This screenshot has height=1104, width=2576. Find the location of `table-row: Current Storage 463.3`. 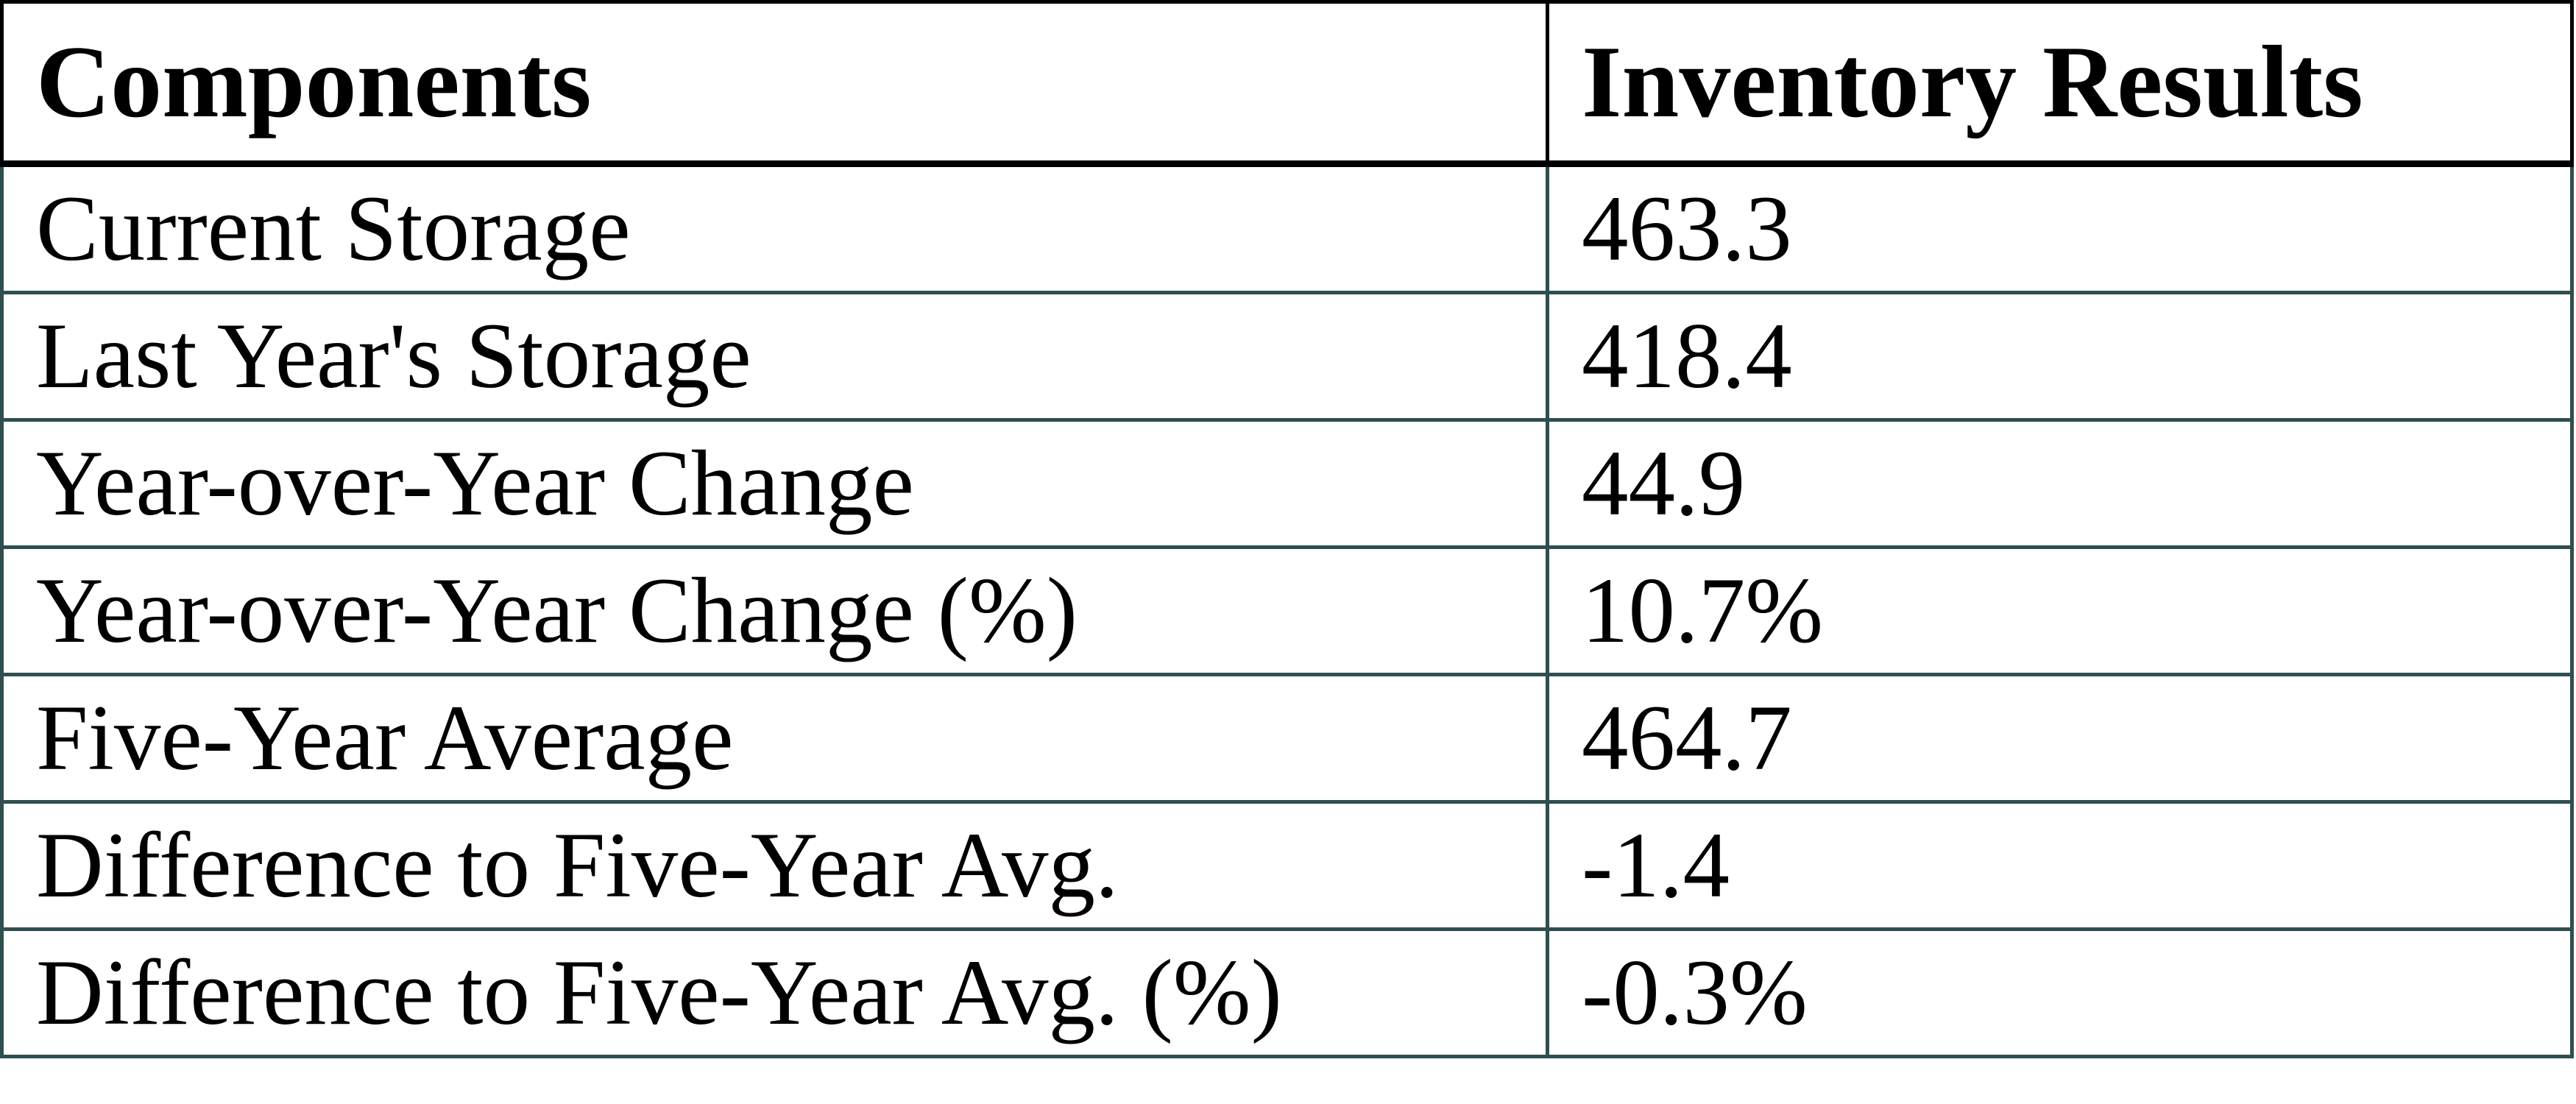

table-row: Current Storage 463.3 is located at coordinates (1287, 228).